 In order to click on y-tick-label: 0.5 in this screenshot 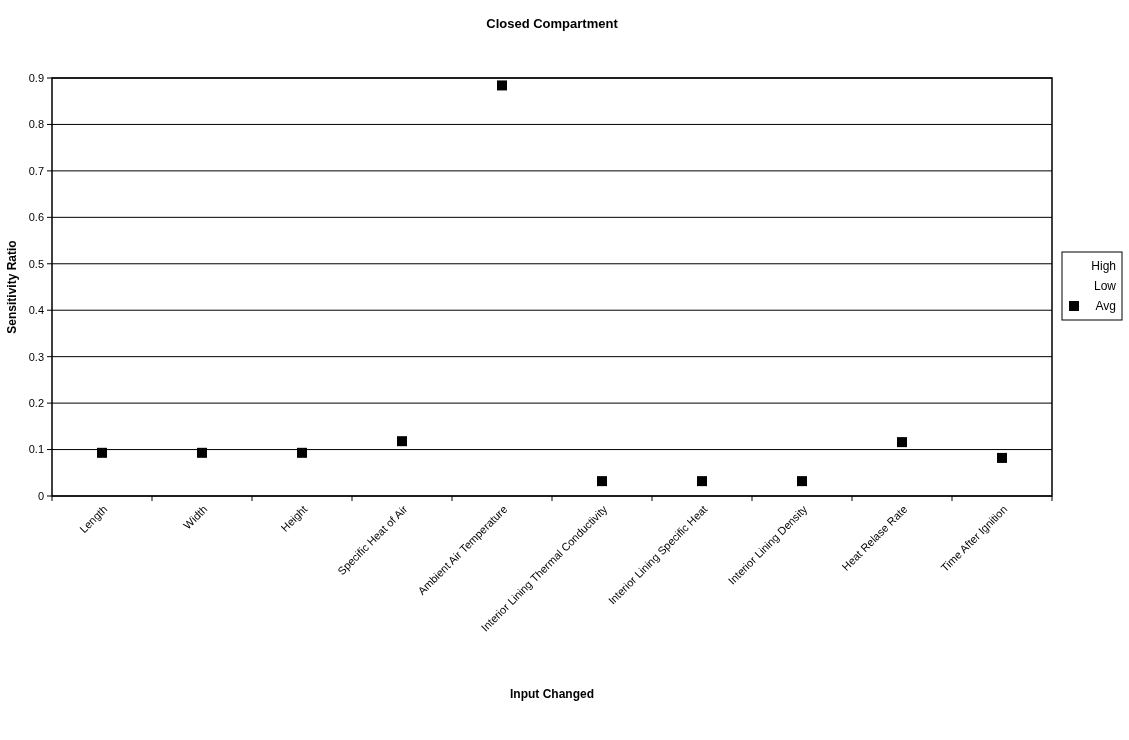, I will do `click(36, 263)`.